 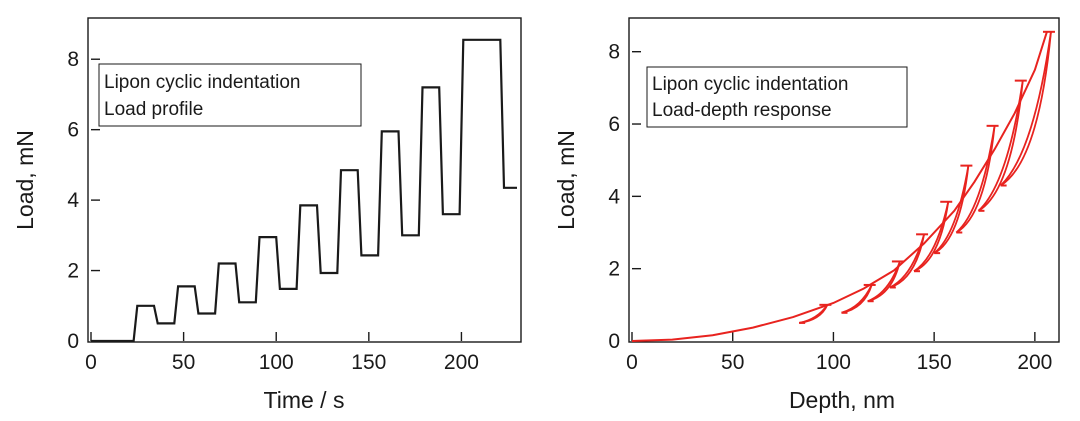 I want to click on x-axis-title: Time / s, so click(x=304, y=400).